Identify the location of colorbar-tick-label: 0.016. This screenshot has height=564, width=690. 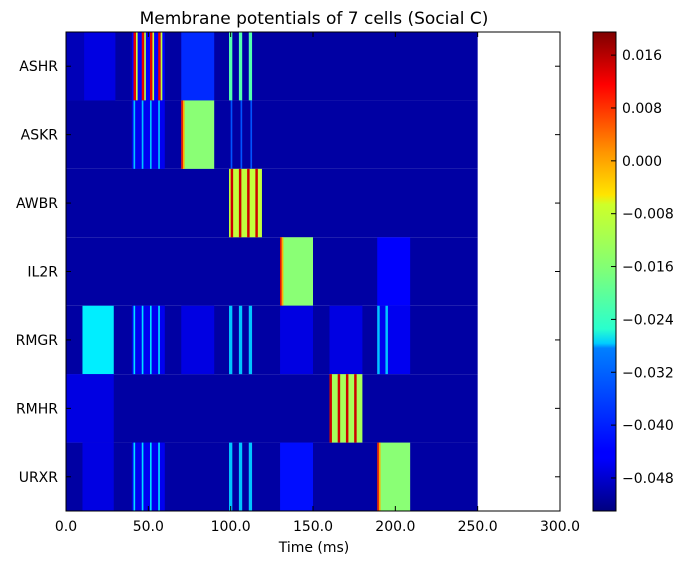
(642, 56).